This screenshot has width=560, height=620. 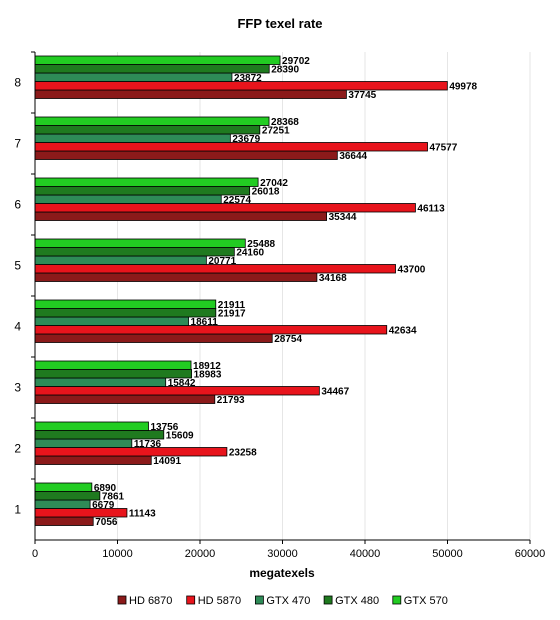 I want to click on data-label: 27042, so click(x=274, y=183).